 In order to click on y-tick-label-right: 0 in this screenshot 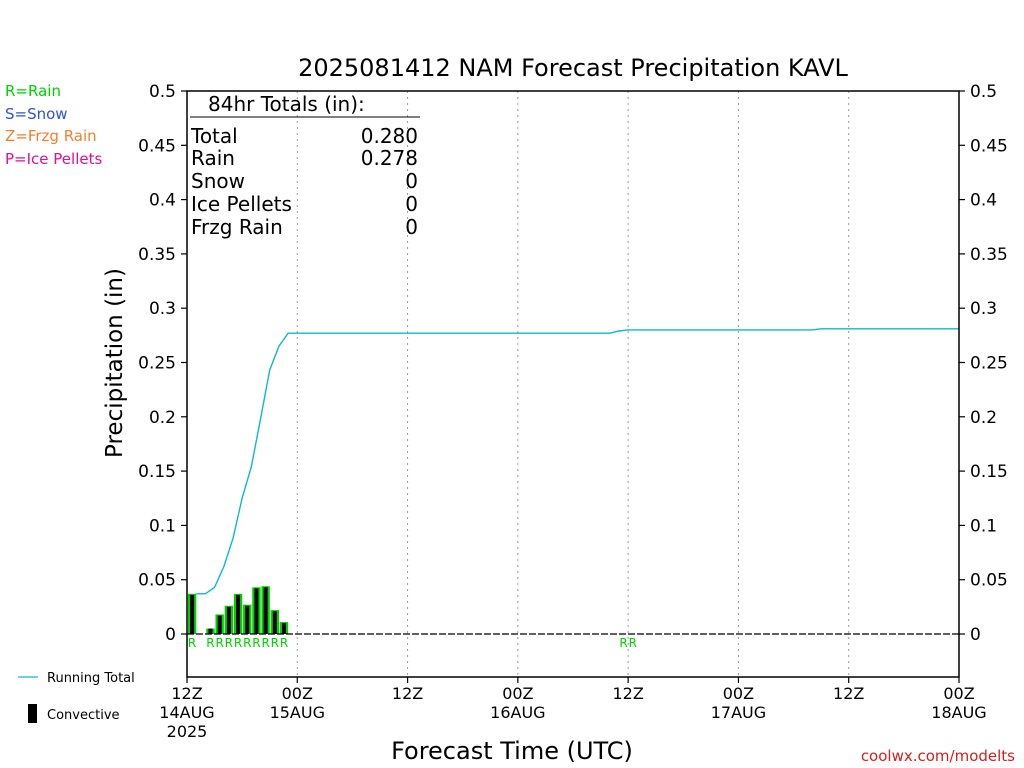, I will do `click(975, 635)`.